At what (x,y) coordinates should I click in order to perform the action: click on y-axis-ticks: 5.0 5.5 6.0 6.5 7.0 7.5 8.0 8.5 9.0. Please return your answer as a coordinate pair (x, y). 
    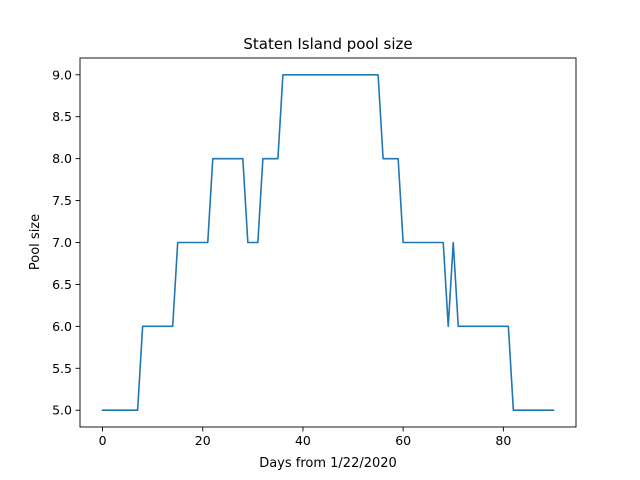
    Looking at the image, I should click on (66, 242).